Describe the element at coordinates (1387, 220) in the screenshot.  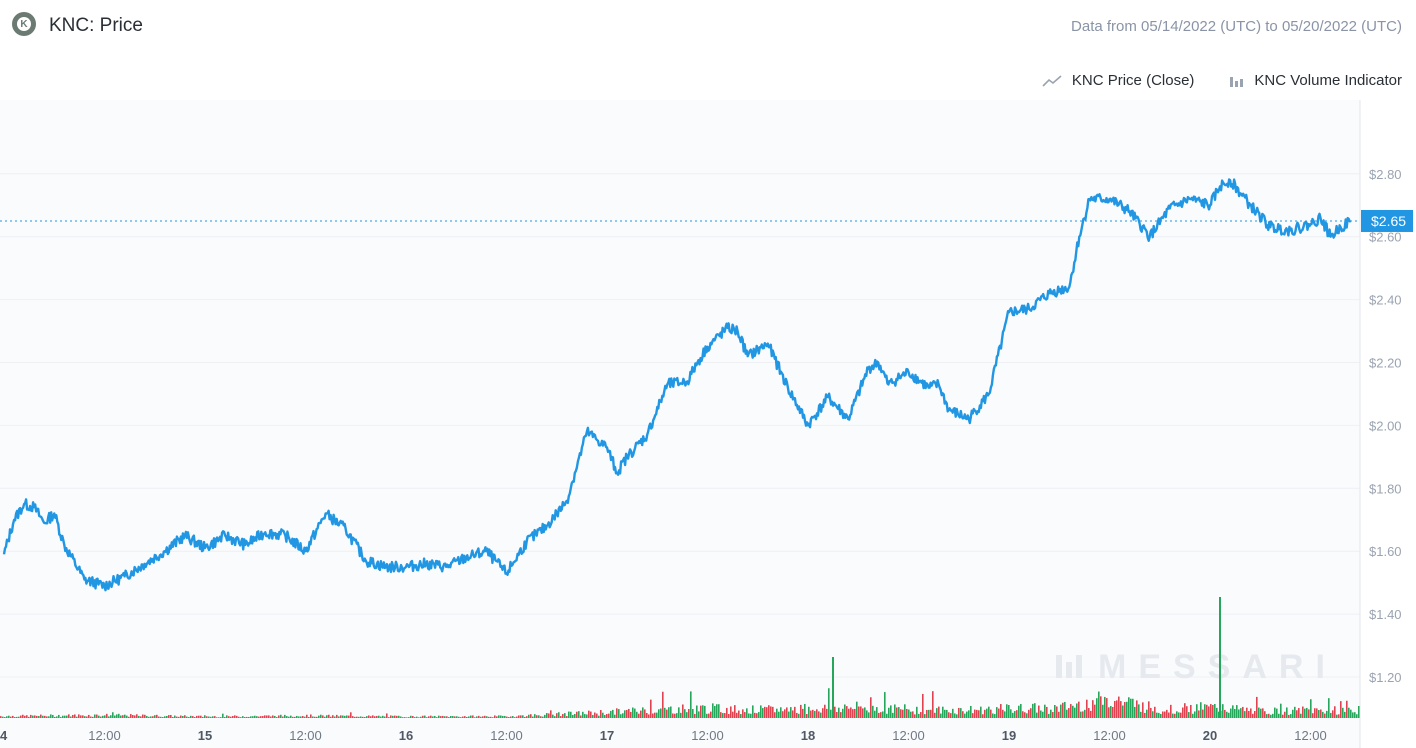
I see `current-price-badge` at that location.